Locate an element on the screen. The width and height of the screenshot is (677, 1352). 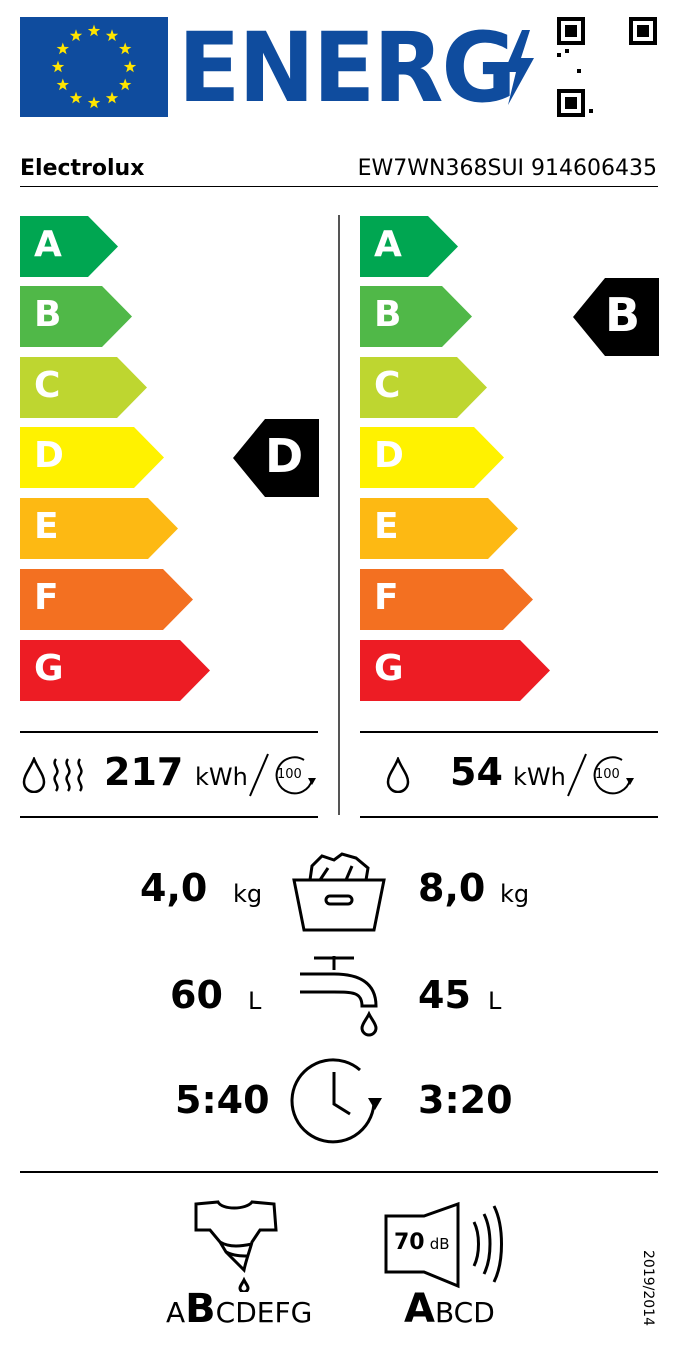
capacity-wash-dry-value: 4,0 is located at coordinates (174, 888).